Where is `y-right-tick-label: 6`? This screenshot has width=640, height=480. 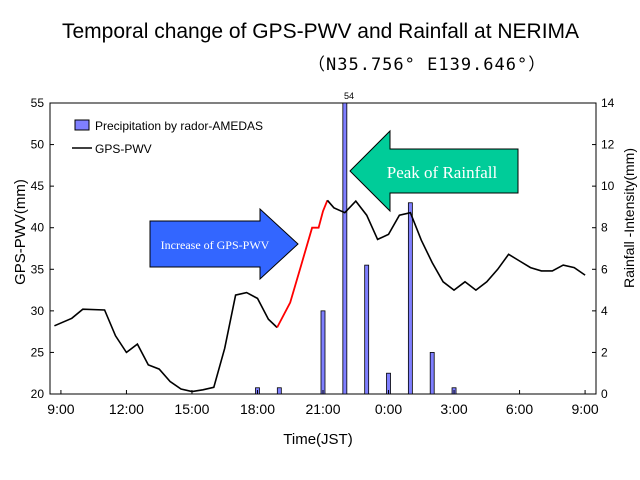
y-right-tick-label: 6 is located at coordinates (604, 269).